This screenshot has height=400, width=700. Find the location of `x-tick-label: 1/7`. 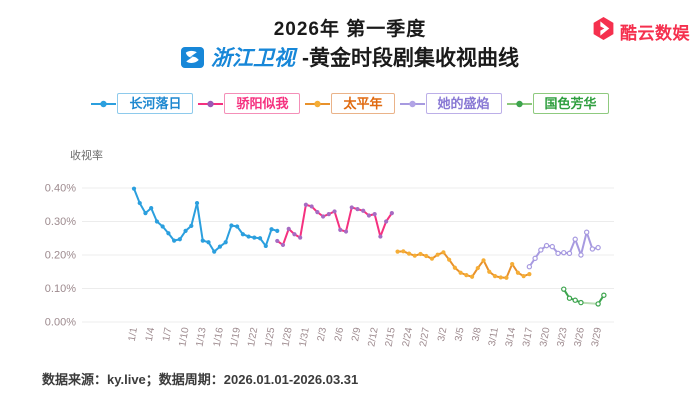

x-tick-label: 1/7 is located at coordinates (167, 334).